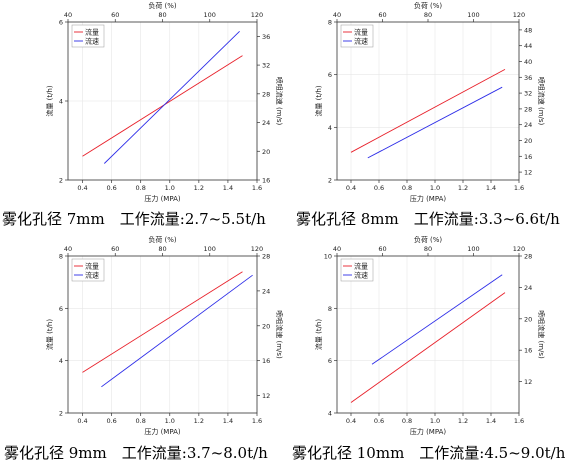  I want to click on chart-caption: 雾化孔径 7mm 工作流量:2.7~5.5t/h, so click(134, 219).